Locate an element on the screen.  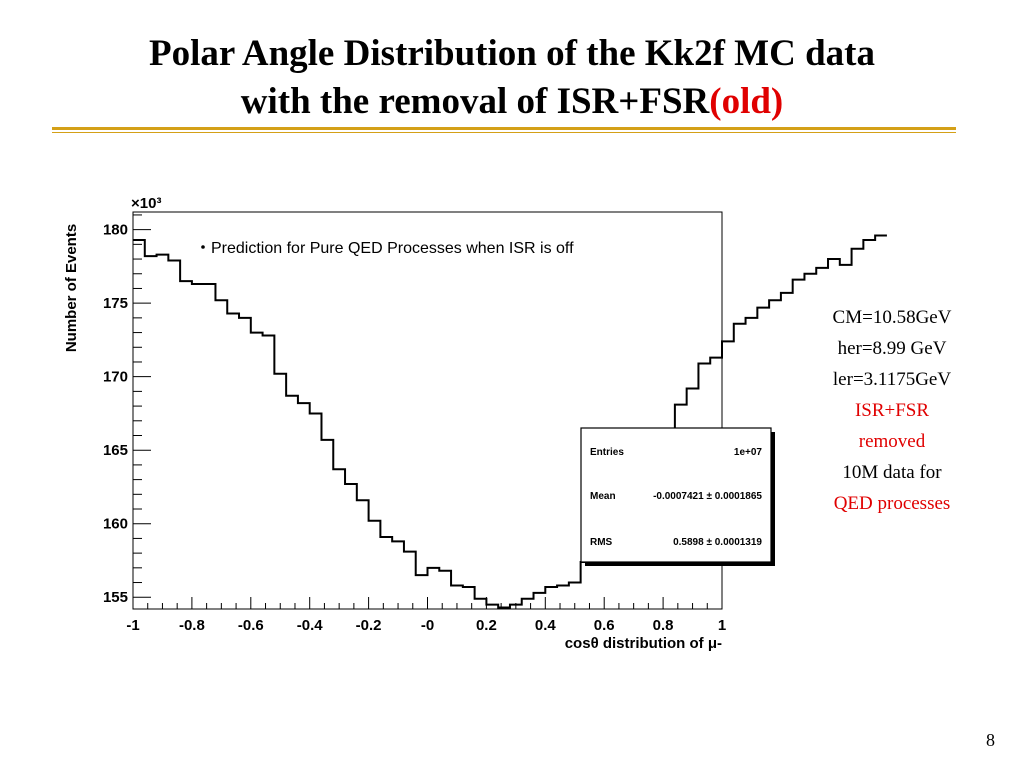
y-tick-label: 175 is located at coordinates (115, 303).